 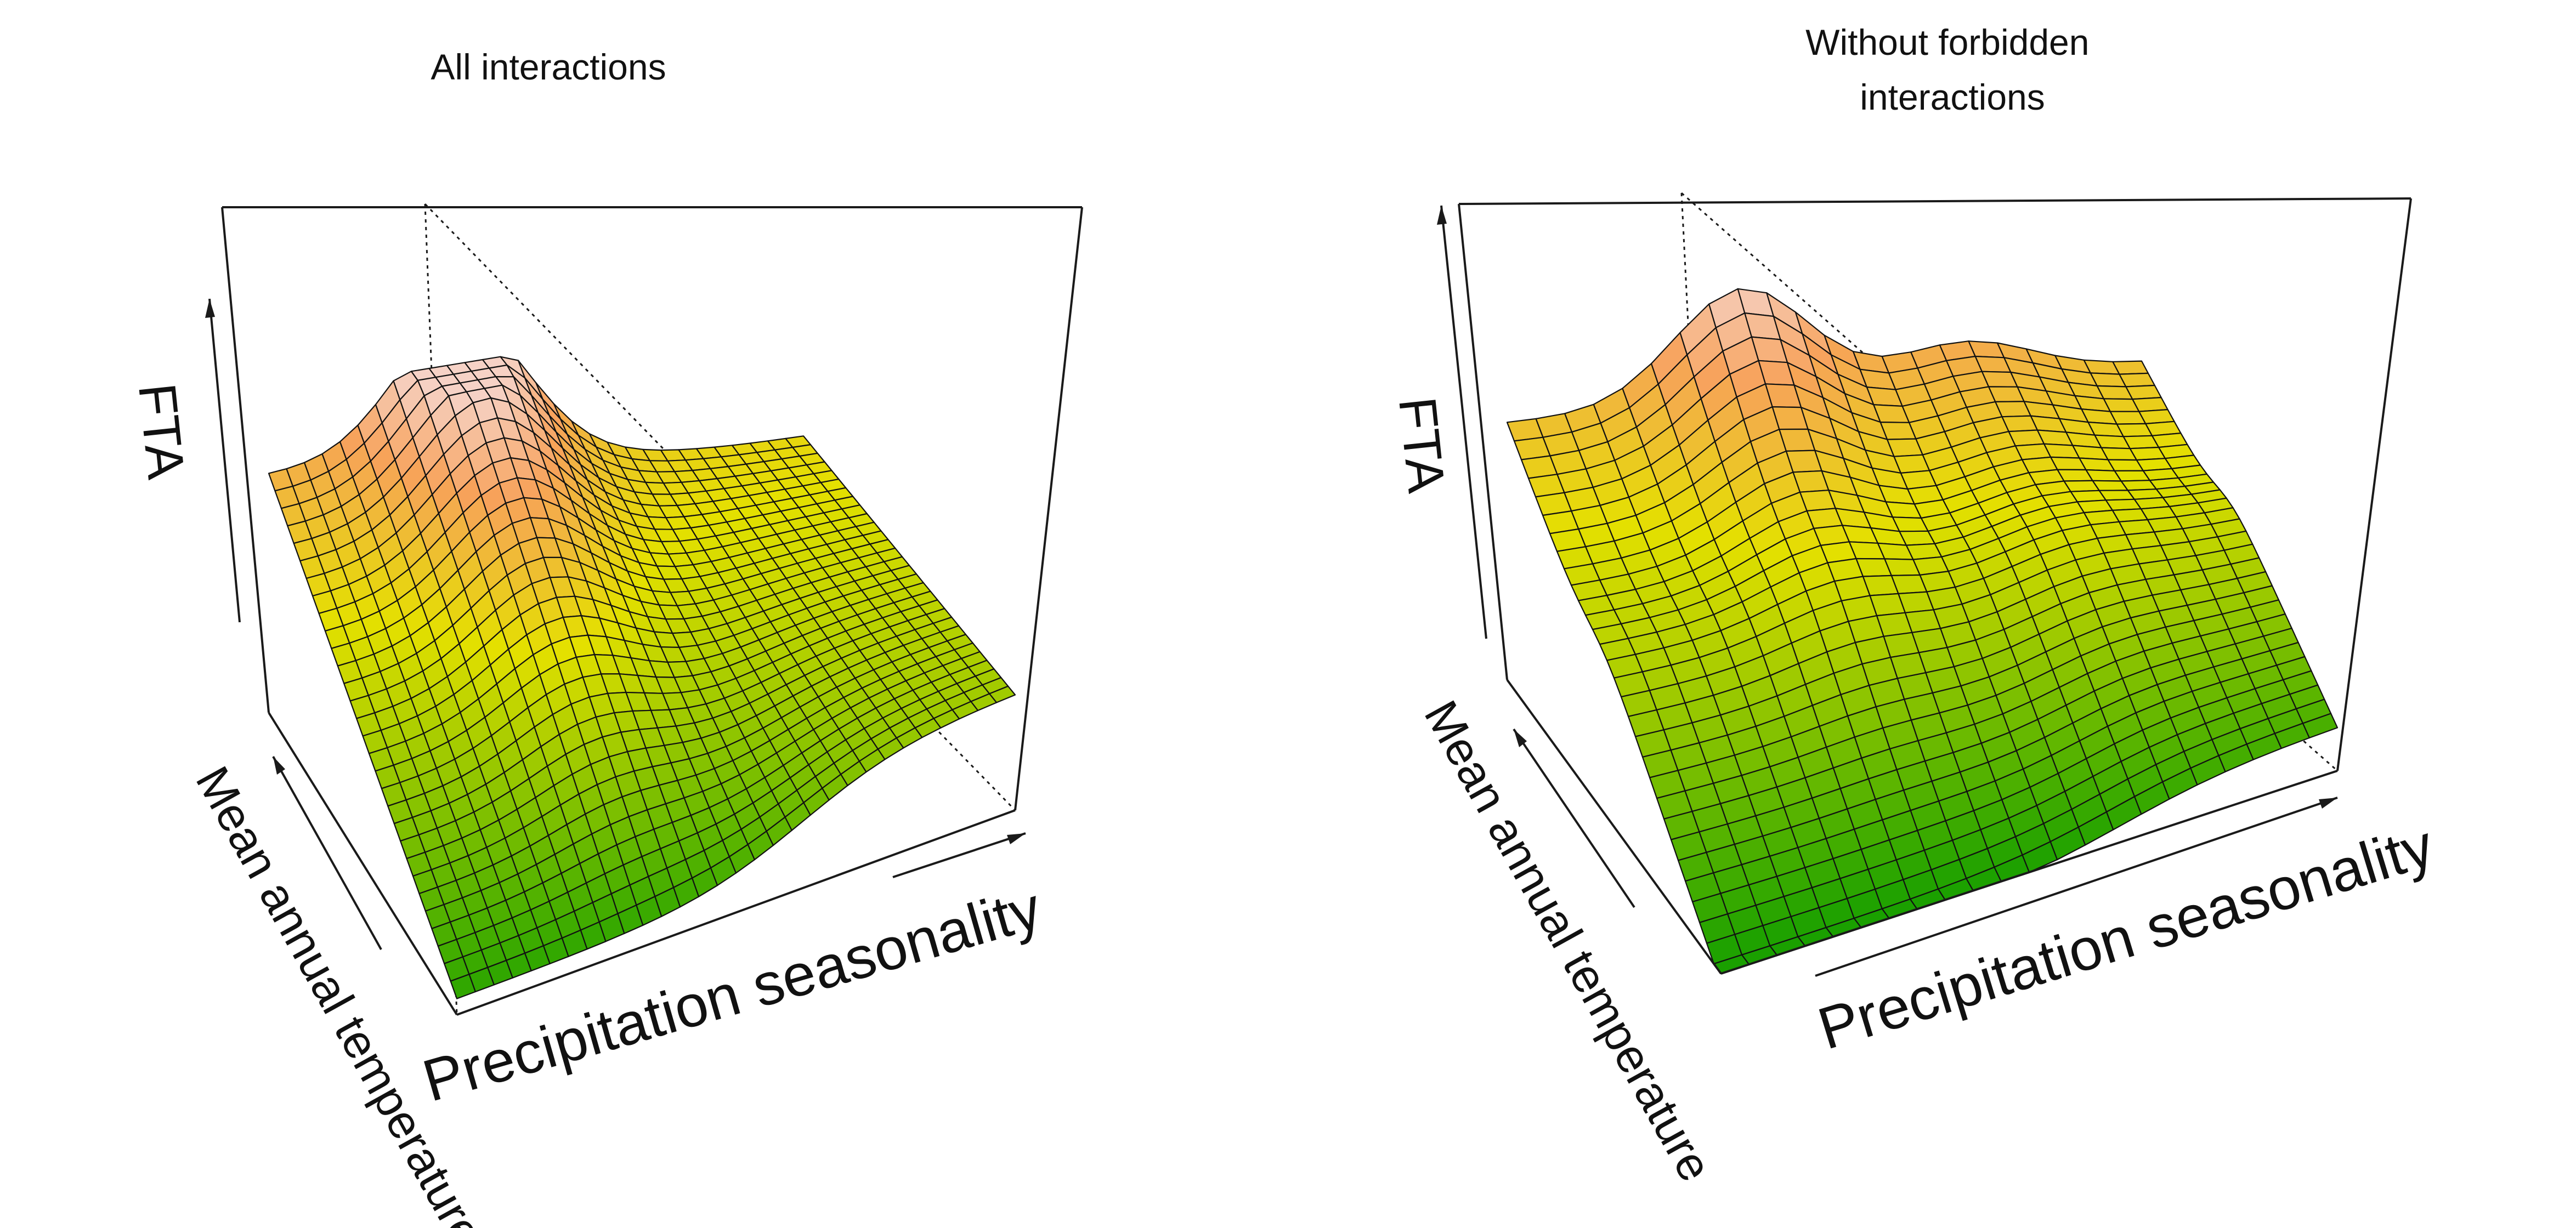 What do you see at coordinates (1952, 69) in the screenshot?
I see `panel-title: Without forbidden interactions` at bounding box center [1952, 69].